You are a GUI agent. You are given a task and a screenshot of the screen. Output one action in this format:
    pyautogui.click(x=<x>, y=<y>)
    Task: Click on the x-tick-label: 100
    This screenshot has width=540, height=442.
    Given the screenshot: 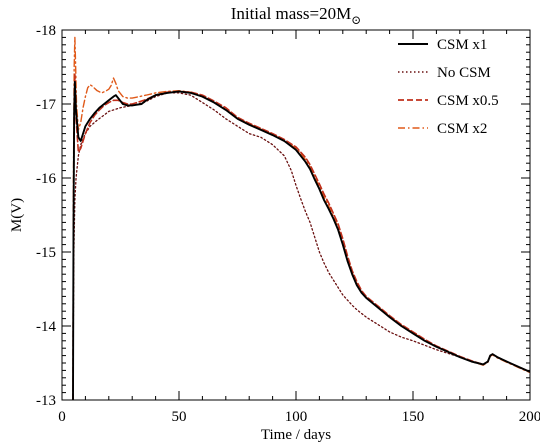 What is the action you would take?
    pyautogui.click(x=296, y=417)
    